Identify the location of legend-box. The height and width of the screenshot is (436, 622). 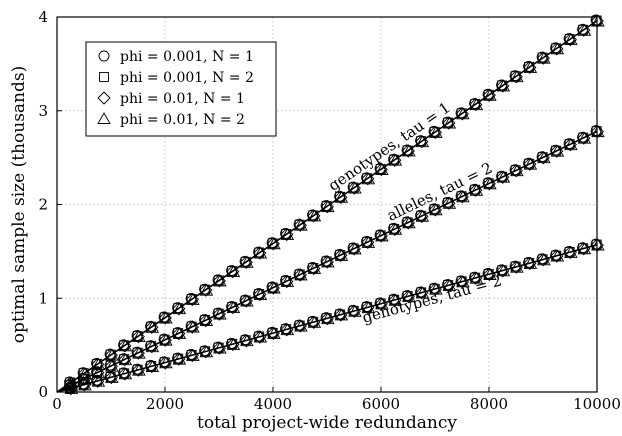
(181, 89).